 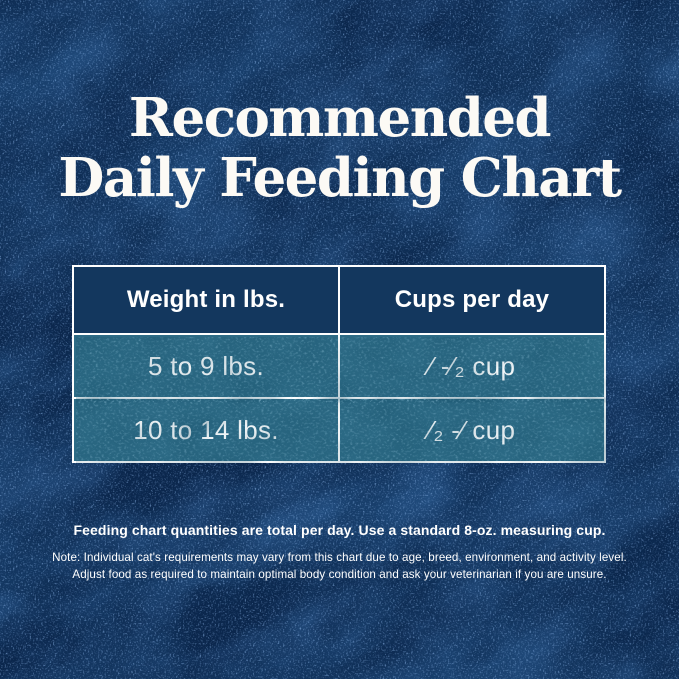 What do you see at coordinates (472, 366) in the screenshot?
I see `table-cell-cups-row1: ⁄ -⁄₂ cup` at bounding box center [472, 366].